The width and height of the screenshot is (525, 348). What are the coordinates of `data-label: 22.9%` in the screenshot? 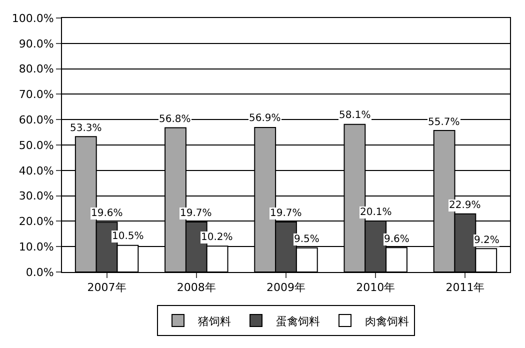 It's located at (465, 205).